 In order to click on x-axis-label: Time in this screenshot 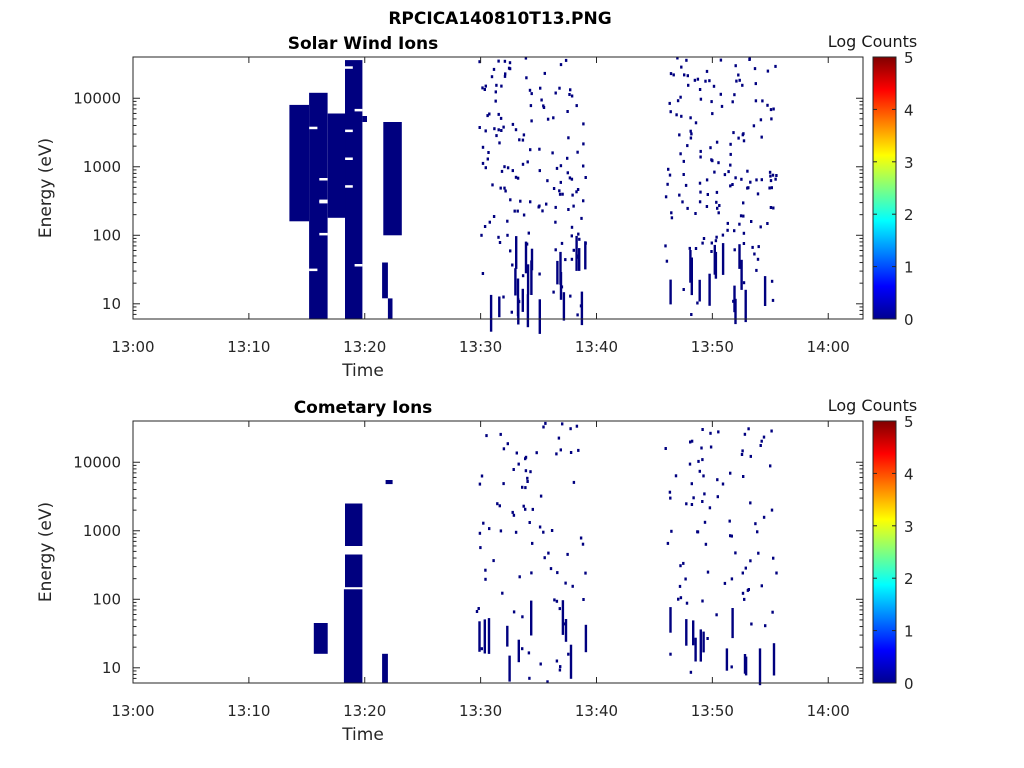, I will do `click(362, 371)`.